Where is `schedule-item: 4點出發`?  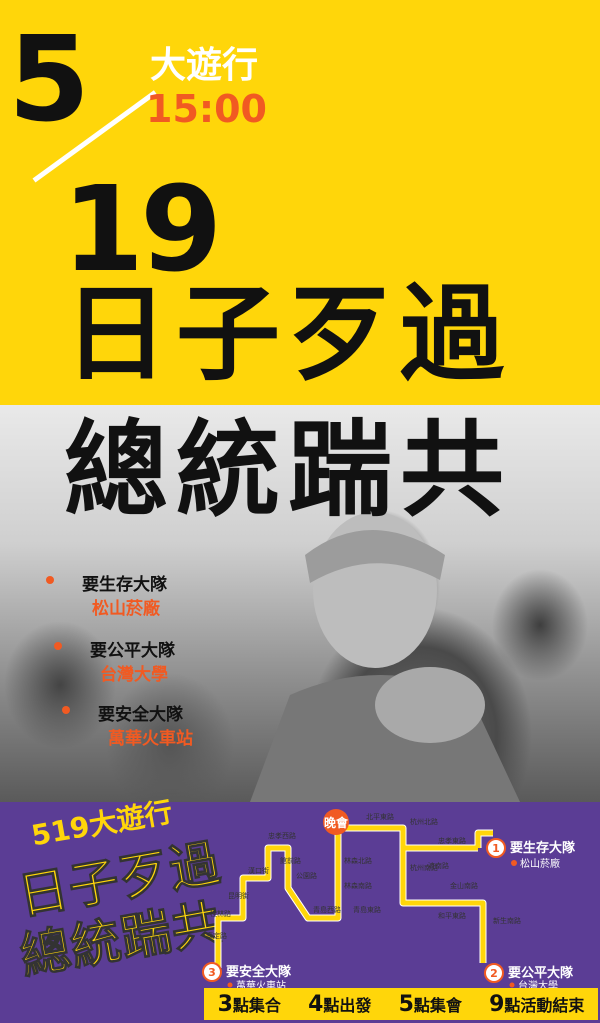
schedule-item: 4點出發 is located at coordinates (340, 1004).